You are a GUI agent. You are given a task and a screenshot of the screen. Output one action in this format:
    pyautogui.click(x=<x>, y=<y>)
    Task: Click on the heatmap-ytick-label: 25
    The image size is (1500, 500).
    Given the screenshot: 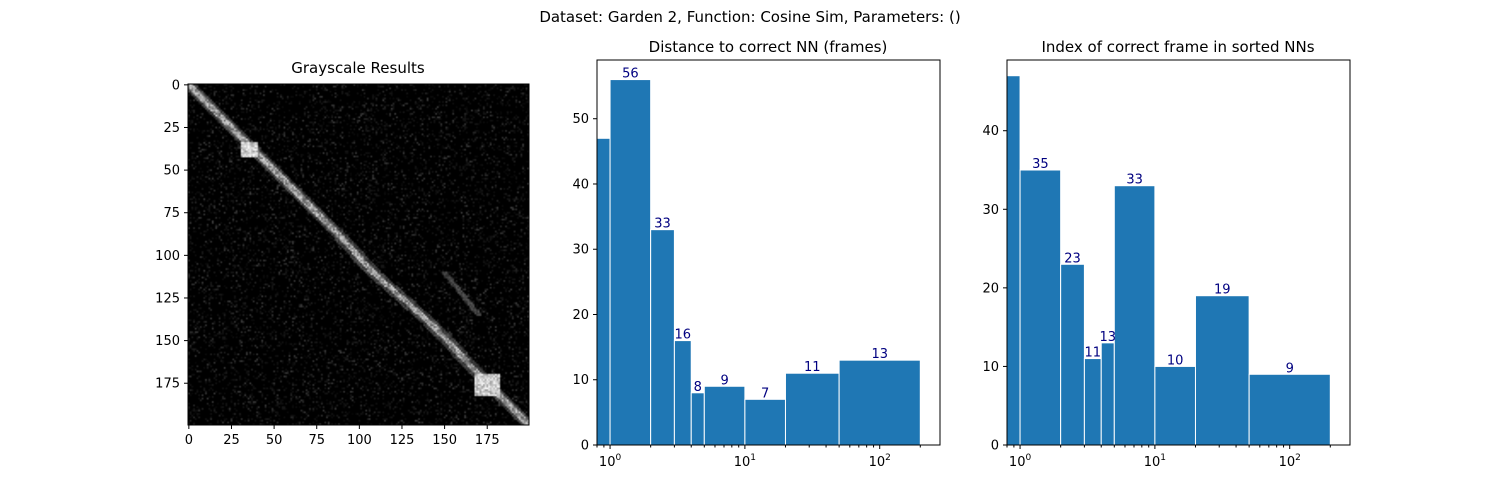 What is the action you would take?
    pyautogui.click(x=171, y=128)
    